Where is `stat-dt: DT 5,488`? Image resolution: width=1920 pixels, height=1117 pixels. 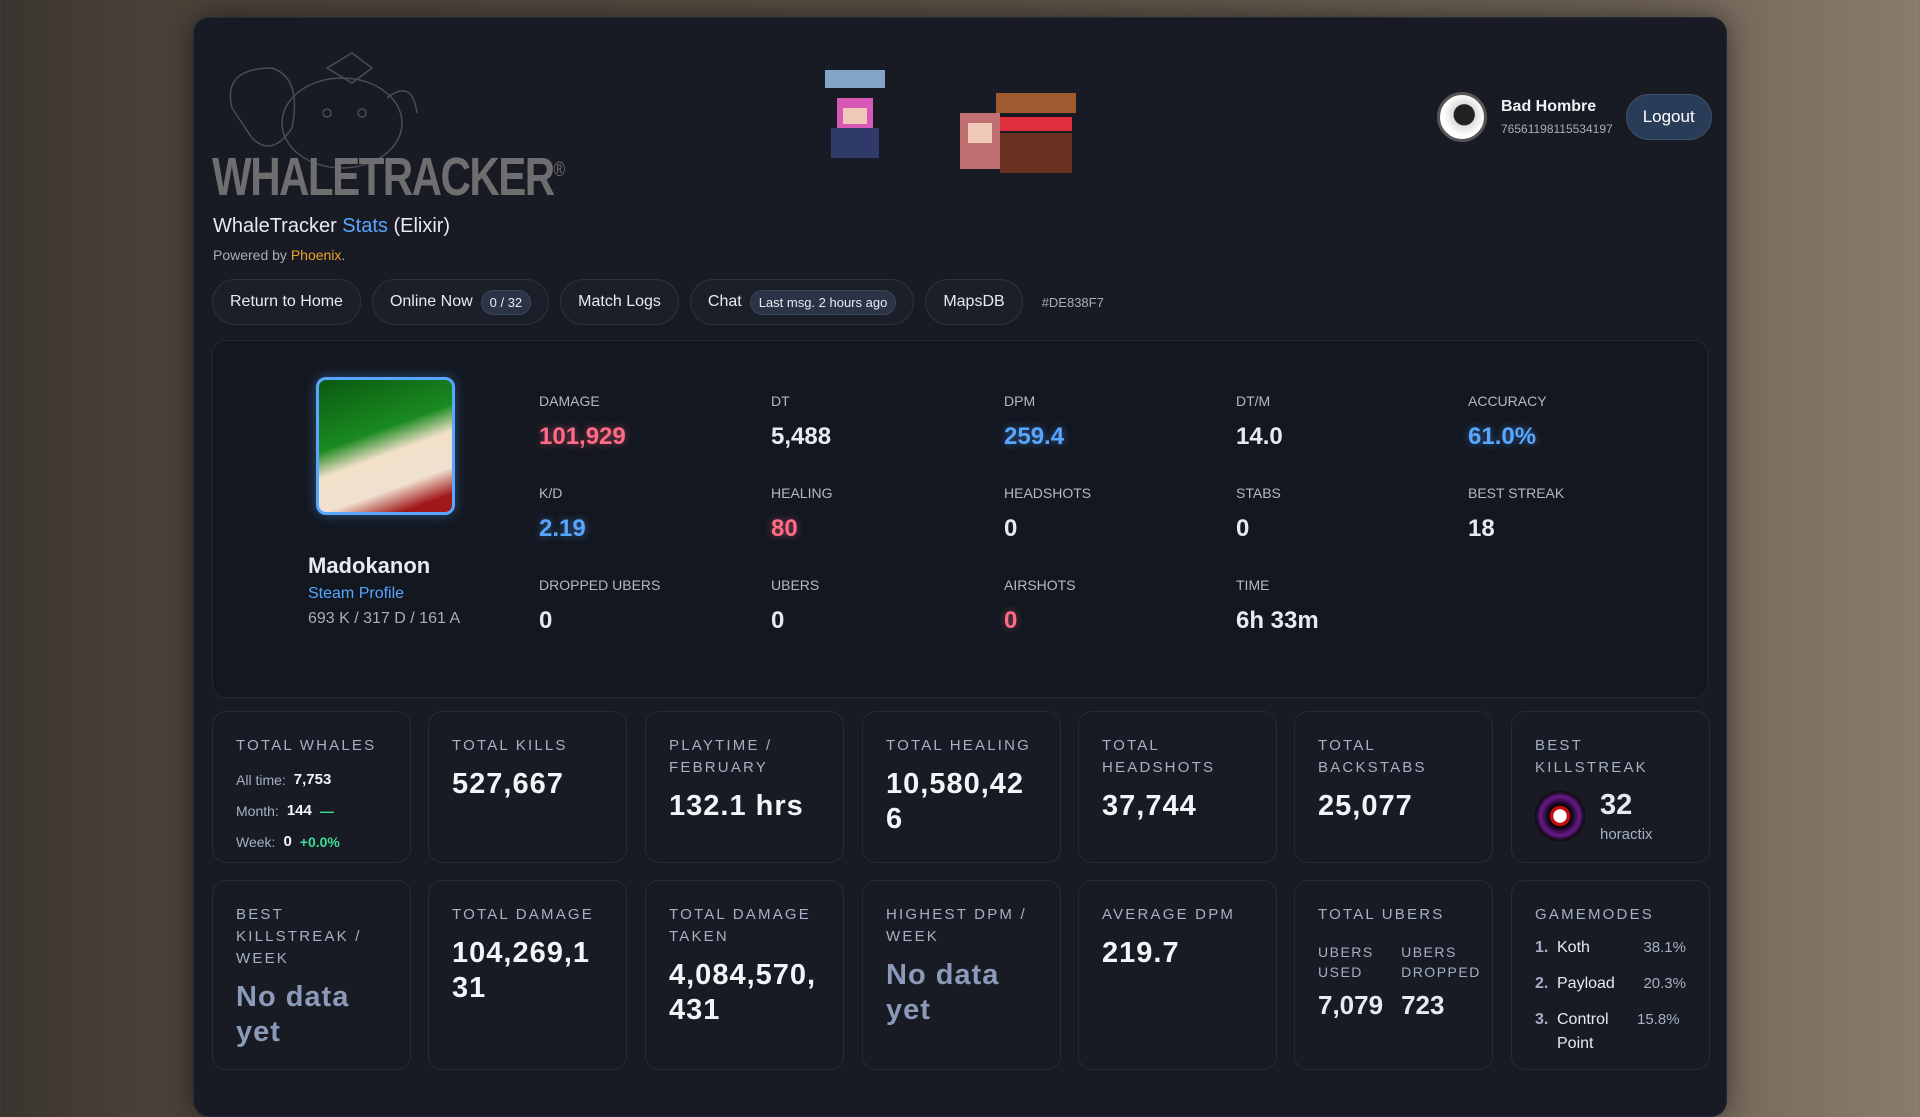 stat-dt: DT 5,488 is located at coordinates (801, 422).